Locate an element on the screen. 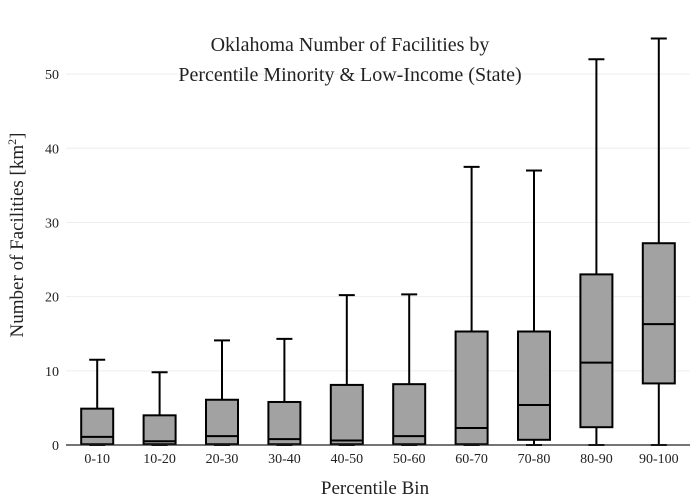 The width and height of the screenshot is (700, 500). x-axis-title: Percentile Bin is located at coordinates (375, 488).